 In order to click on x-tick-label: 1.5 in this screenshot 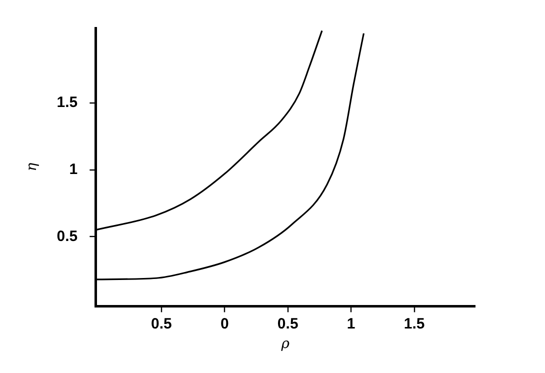, I will do `click(414, 323)`.